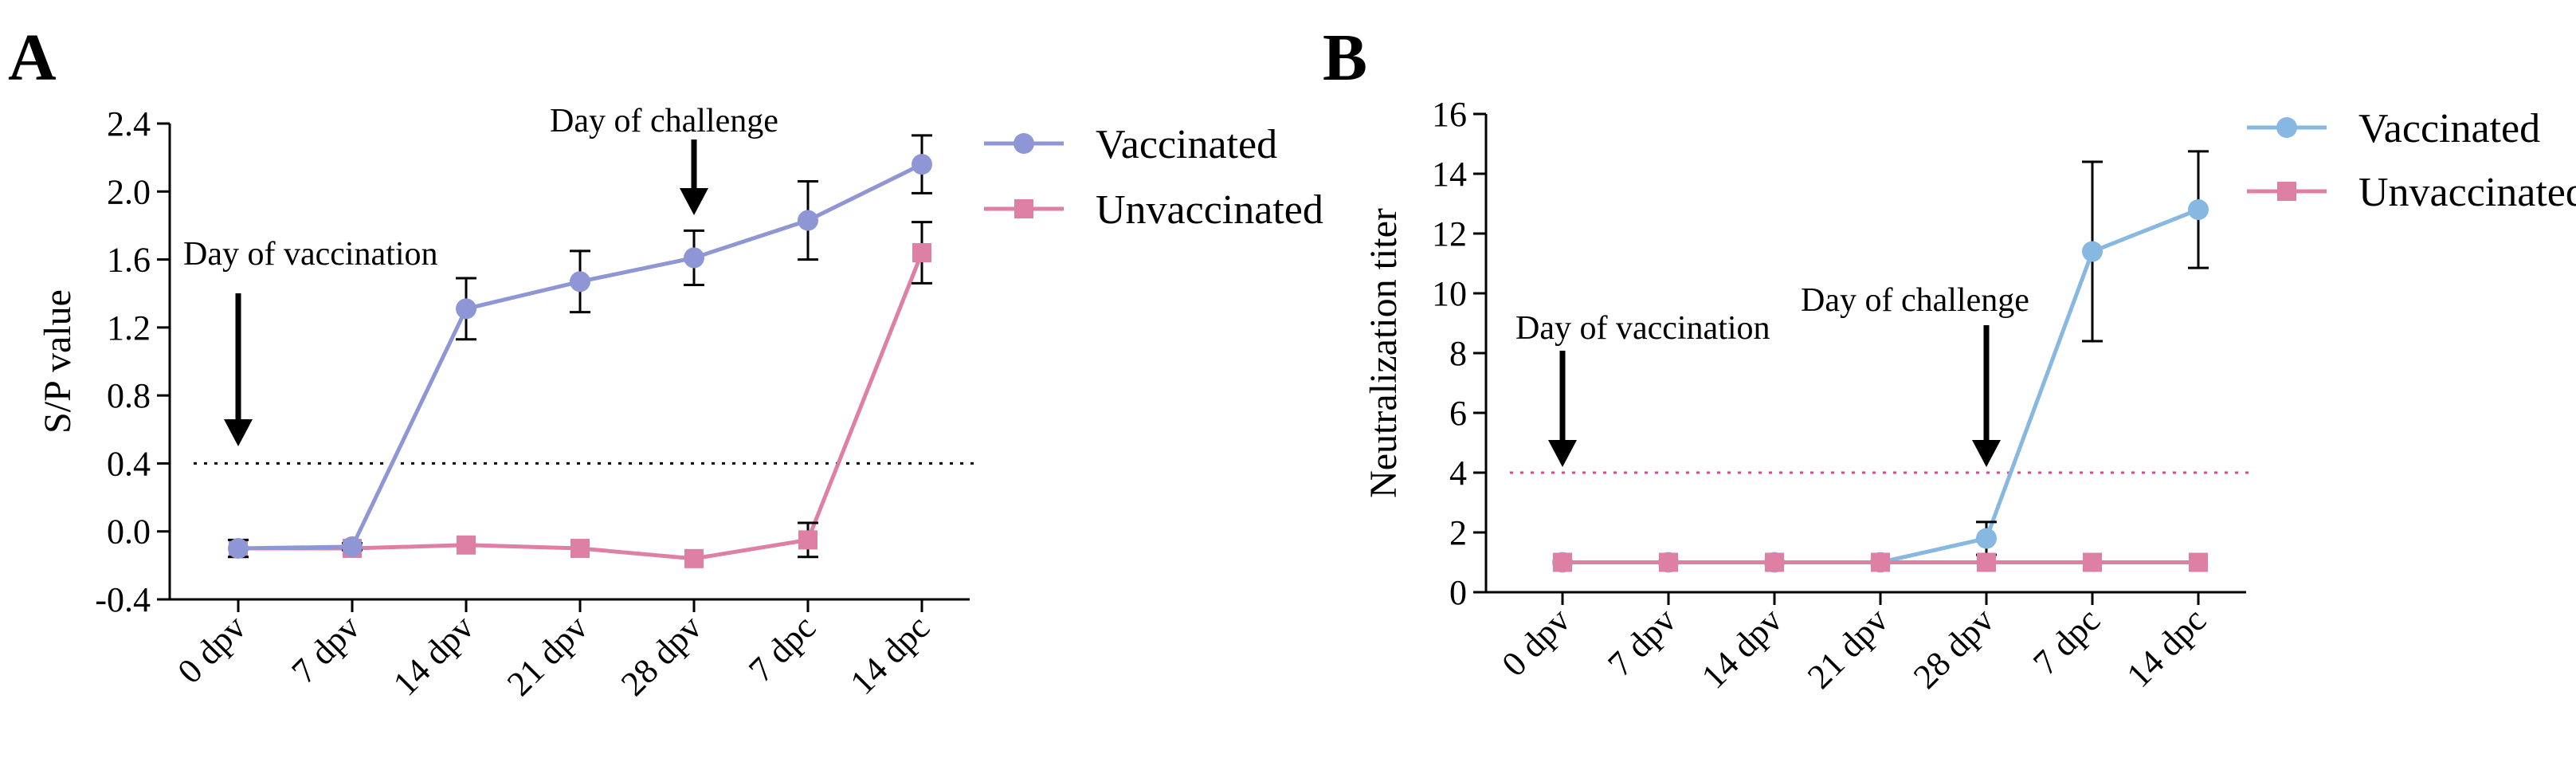 Image resolution: width=2576 pixels, height=758 pixels. What do you see at coordinates (1449, 233) in the screenshot?
I see `y-tick-label: 12` at bounding box center [1449, 233].